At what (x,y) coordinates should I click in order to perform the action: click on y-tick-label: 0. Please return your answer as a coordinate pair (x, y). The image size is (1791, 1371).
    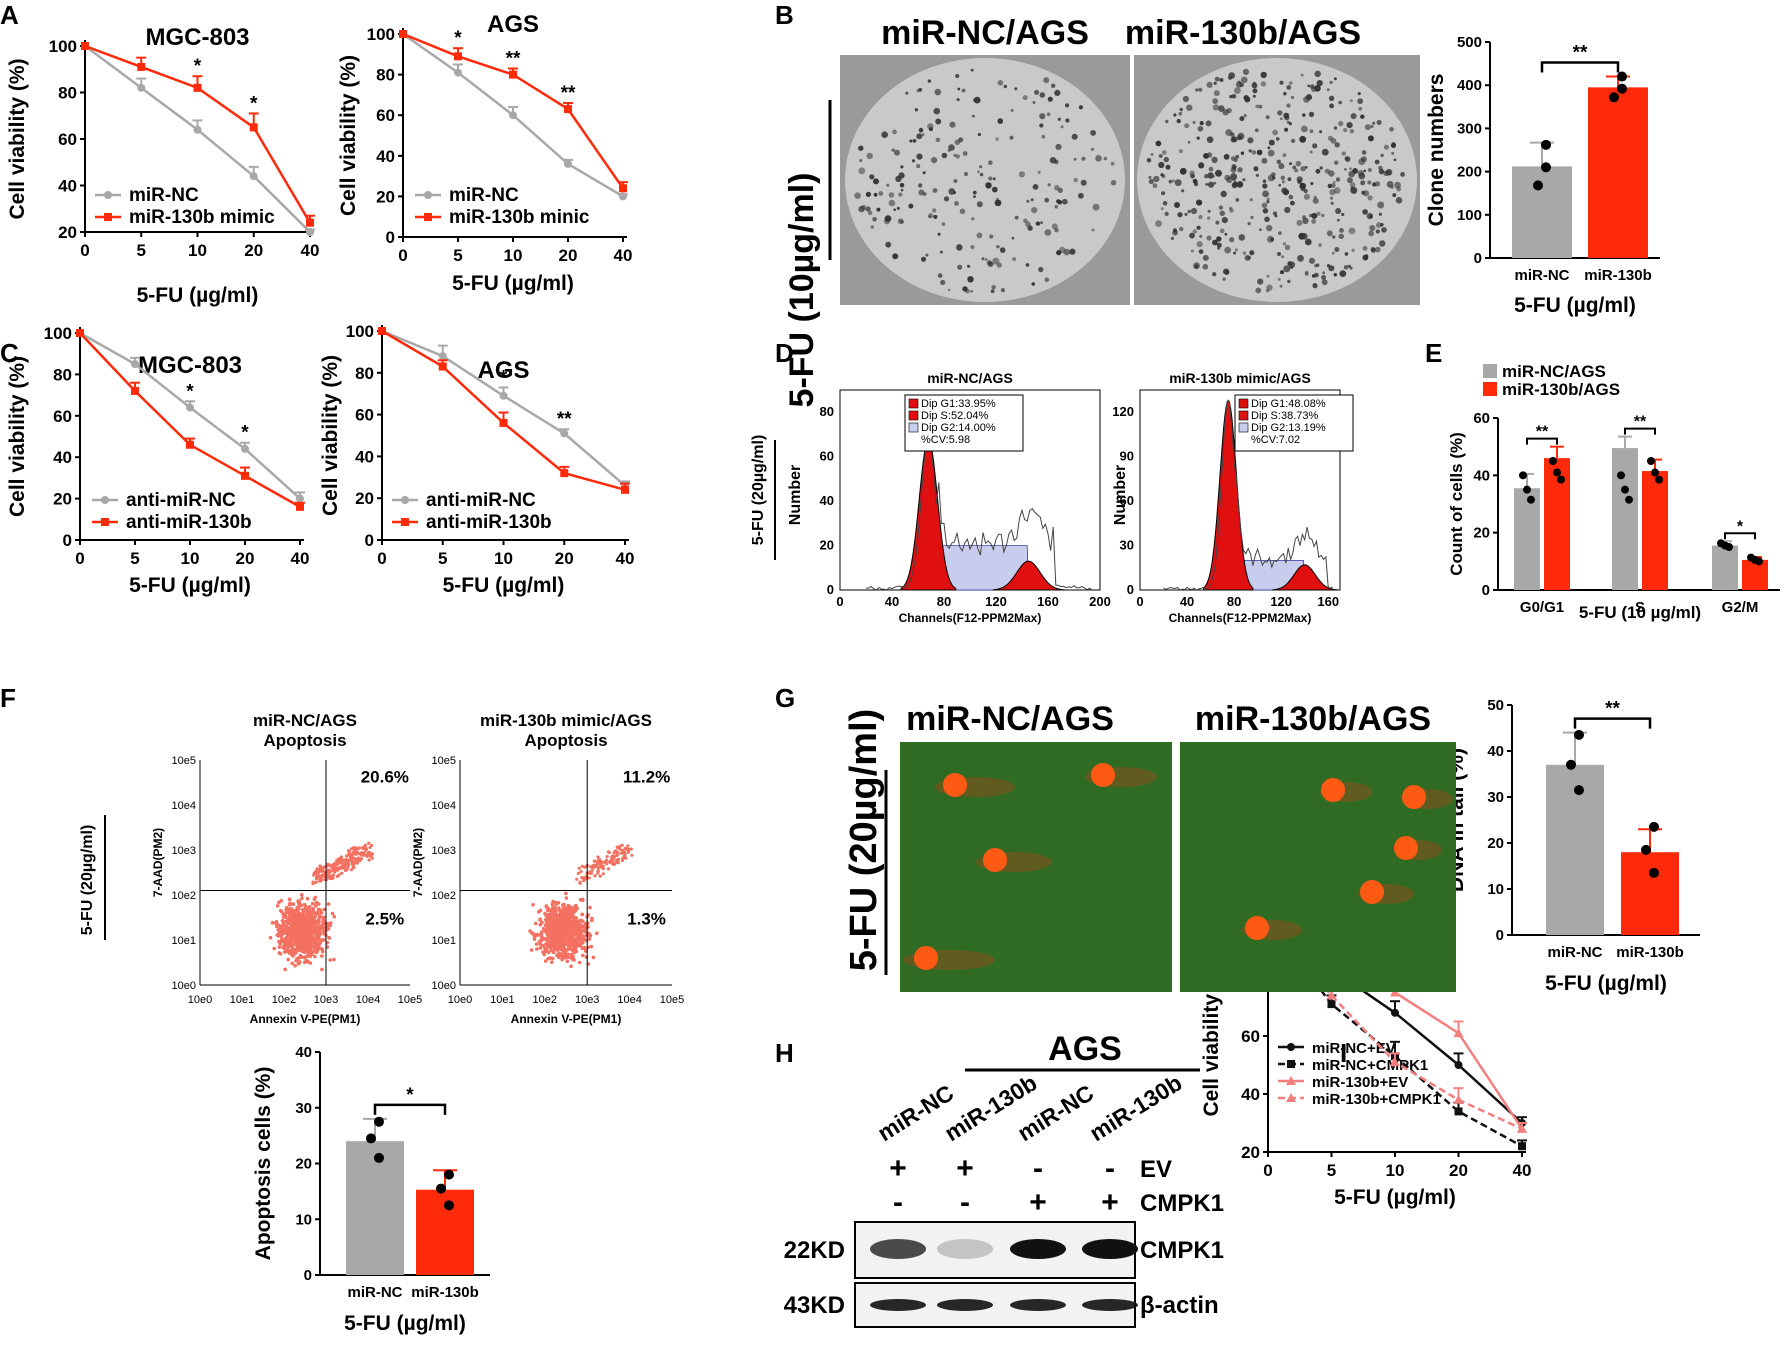
    Looking at the image, I should click on (830, 589).